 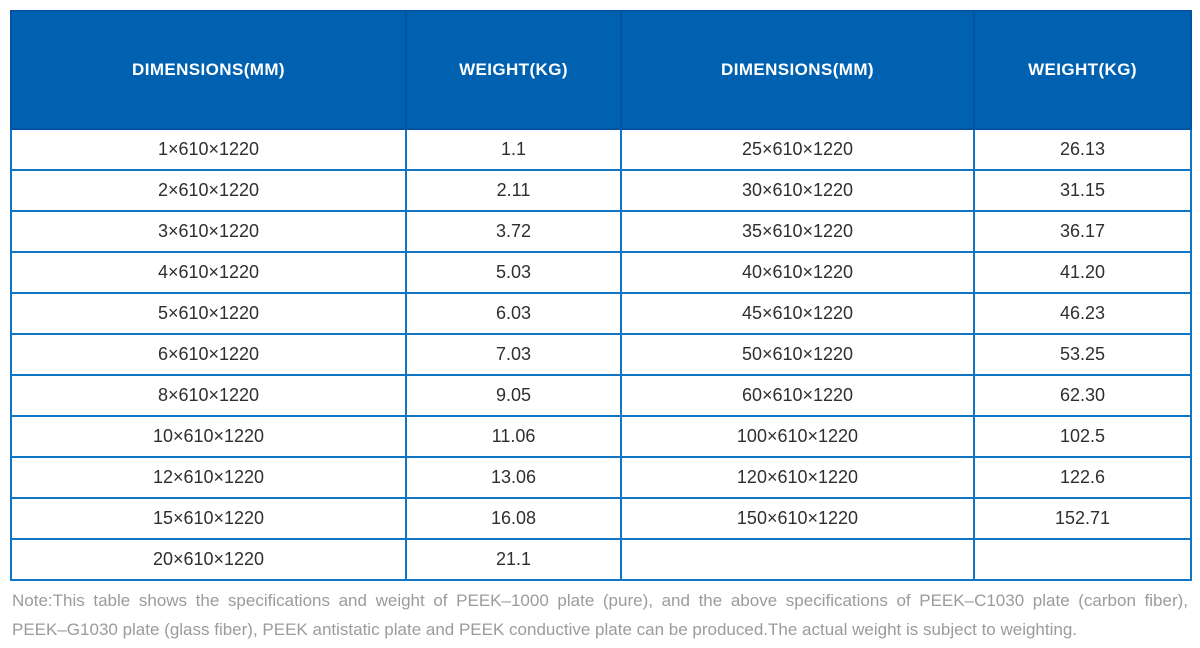 What do you see at coordinates (513, 272) in the screenshot?
I see `weight-cell: 5.03` at bounding box center [513, 272].